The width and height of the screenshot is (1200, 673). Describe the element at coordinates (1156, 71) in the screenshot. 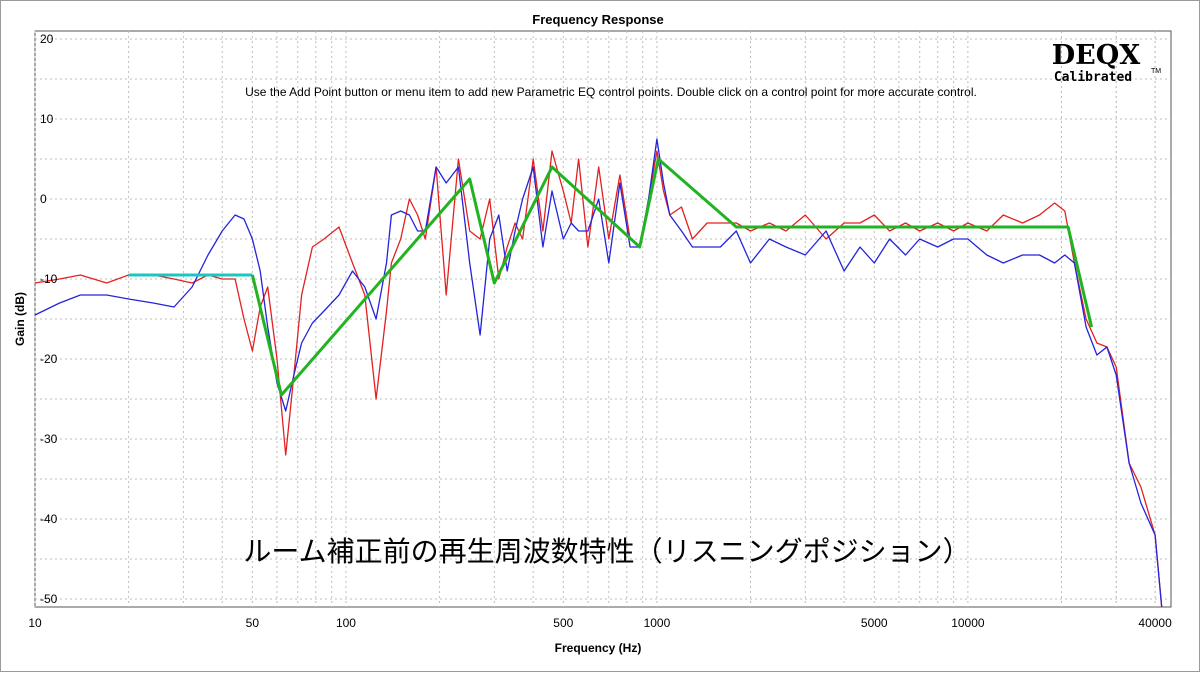

I see `logo-trademark: TM` at that location.